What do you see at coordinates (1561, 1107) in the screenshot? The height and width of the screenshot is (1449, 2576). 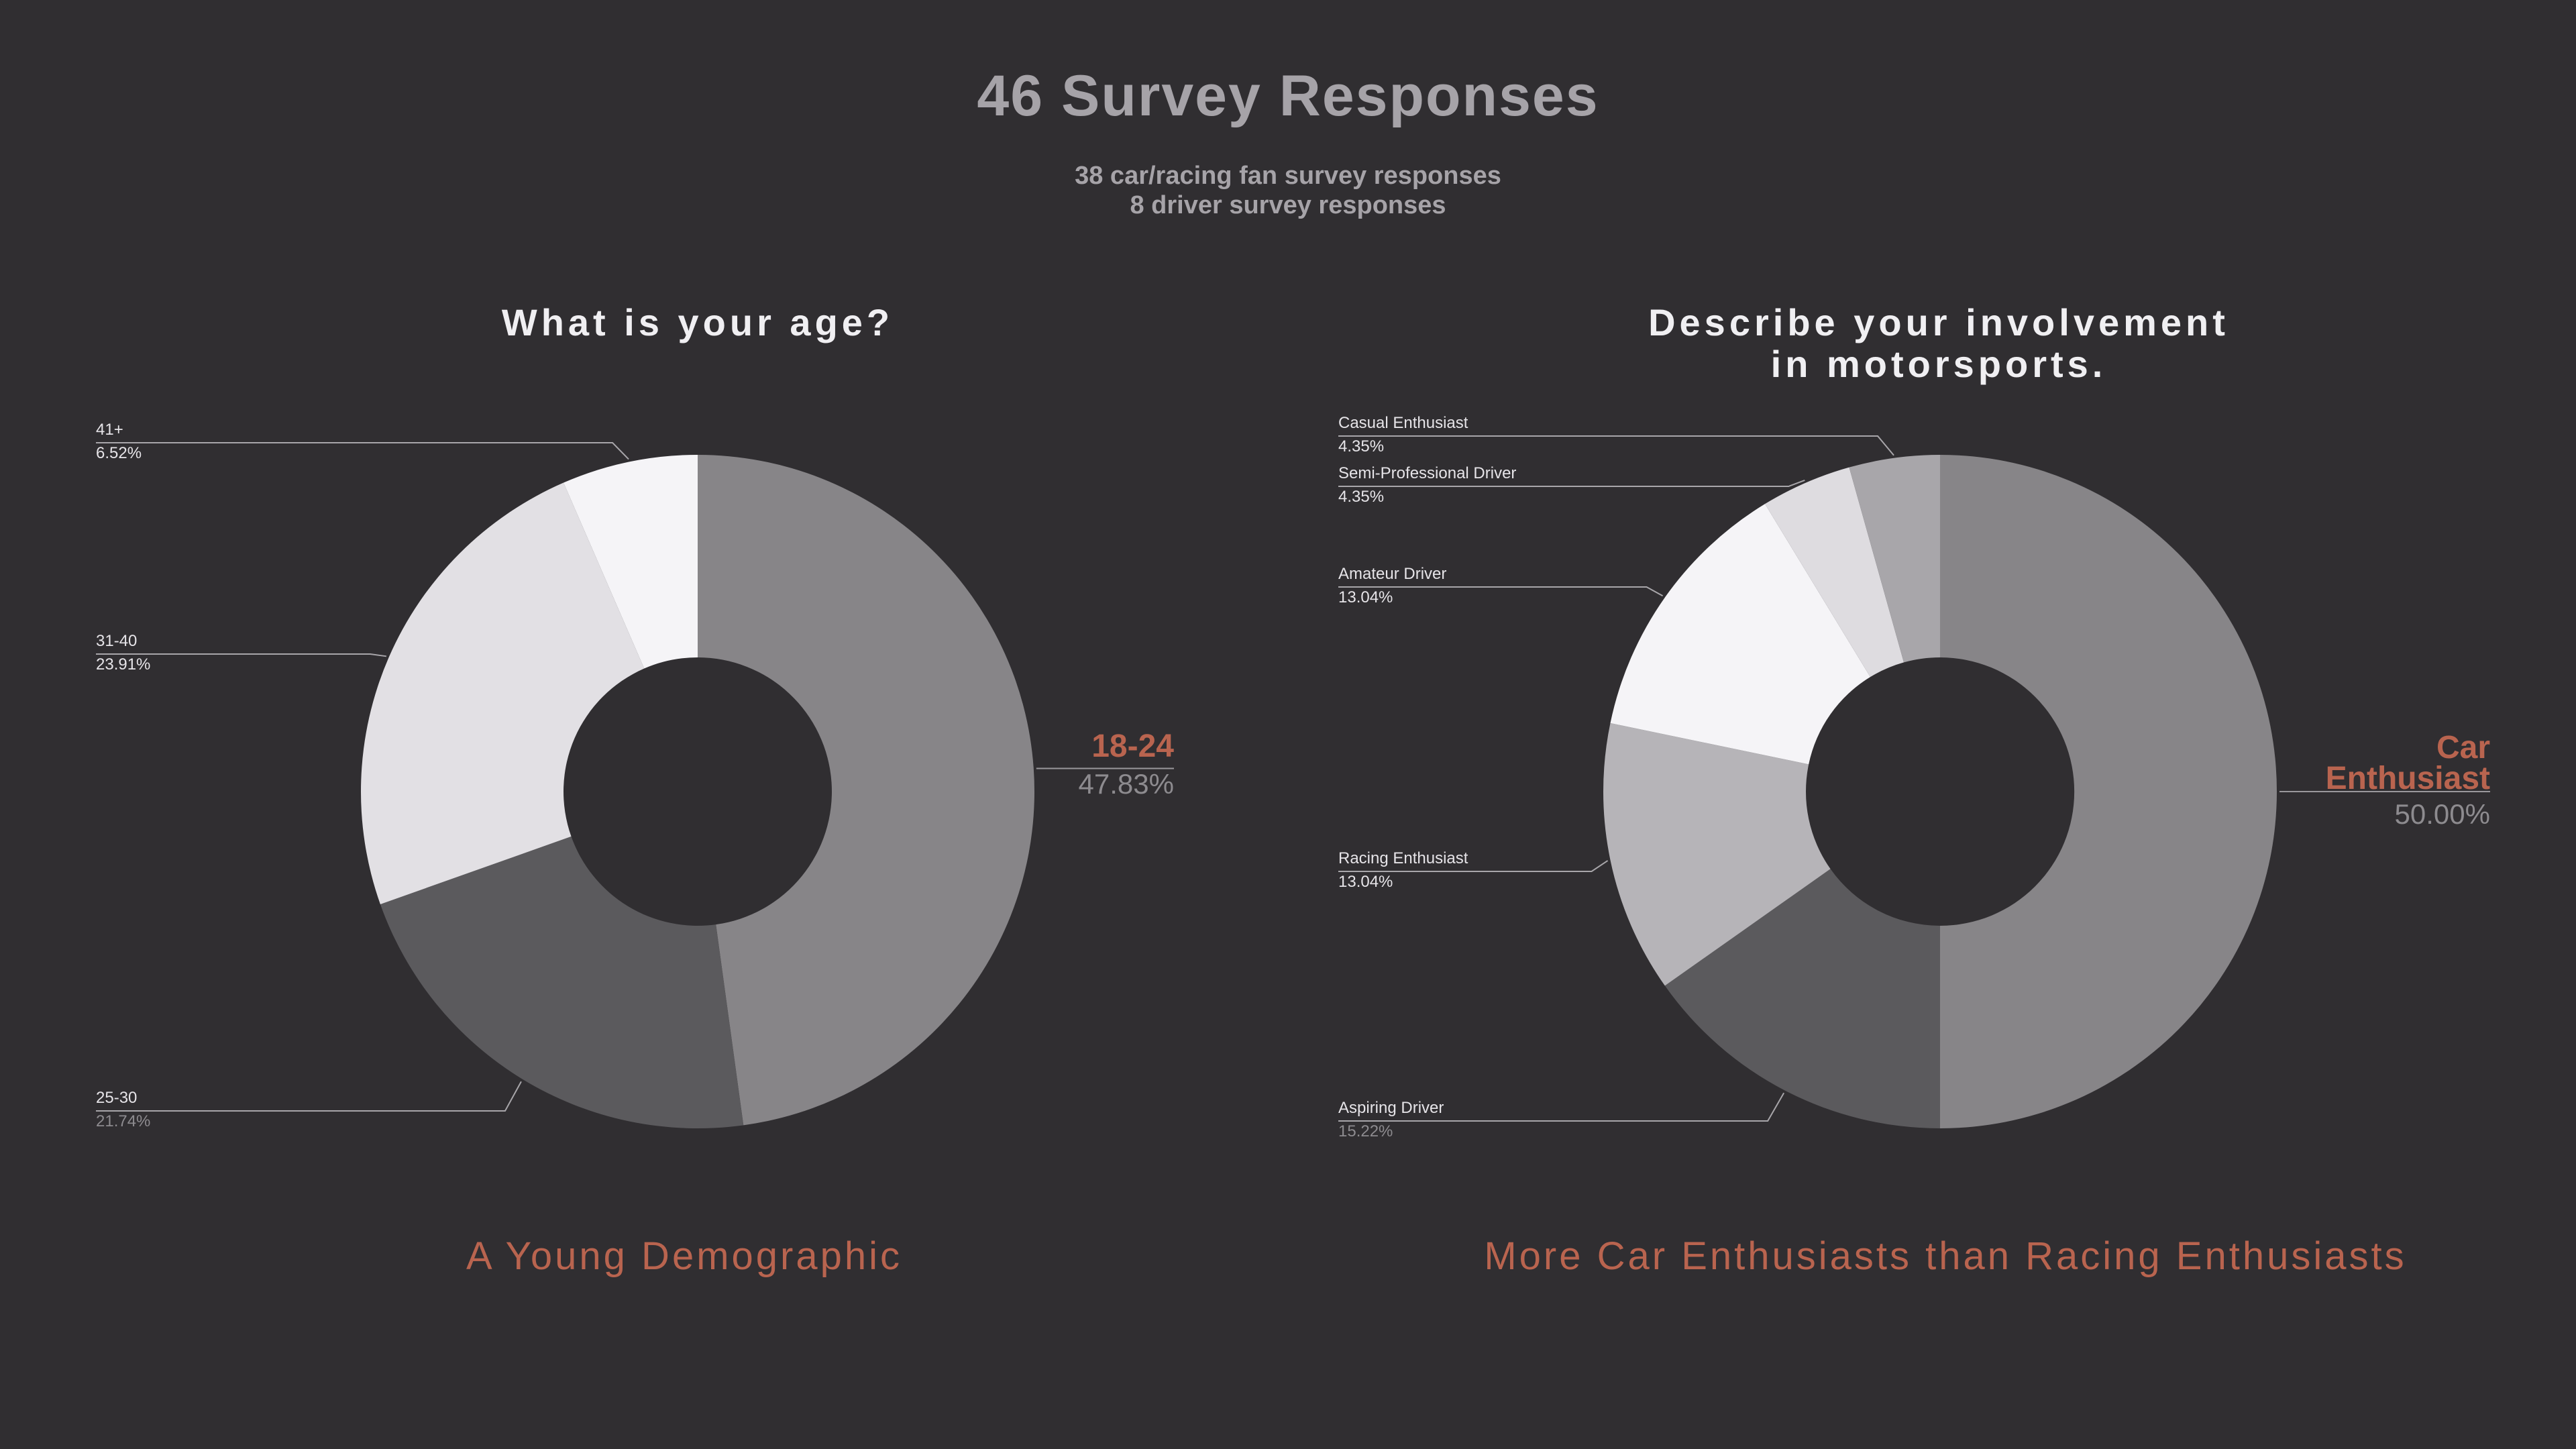 I see `involvement-leader-line-aspiring-driver` at bounding box center [1561, 1107].